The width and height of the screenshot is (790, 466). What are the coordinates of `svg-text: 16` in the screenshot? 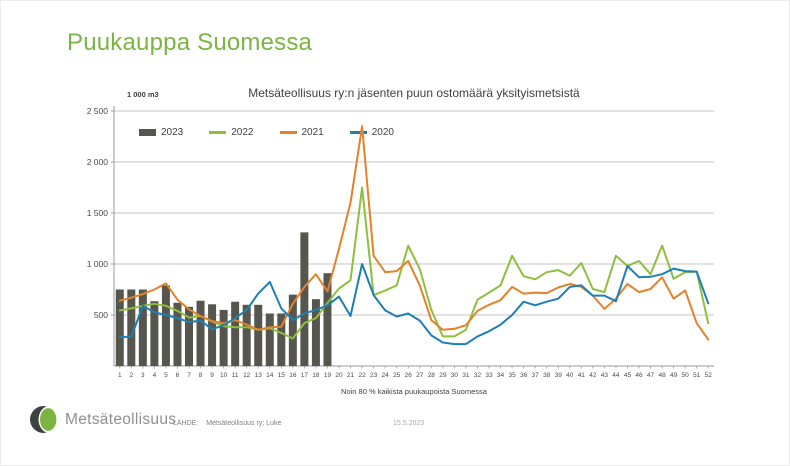 It's located at (293, 375).